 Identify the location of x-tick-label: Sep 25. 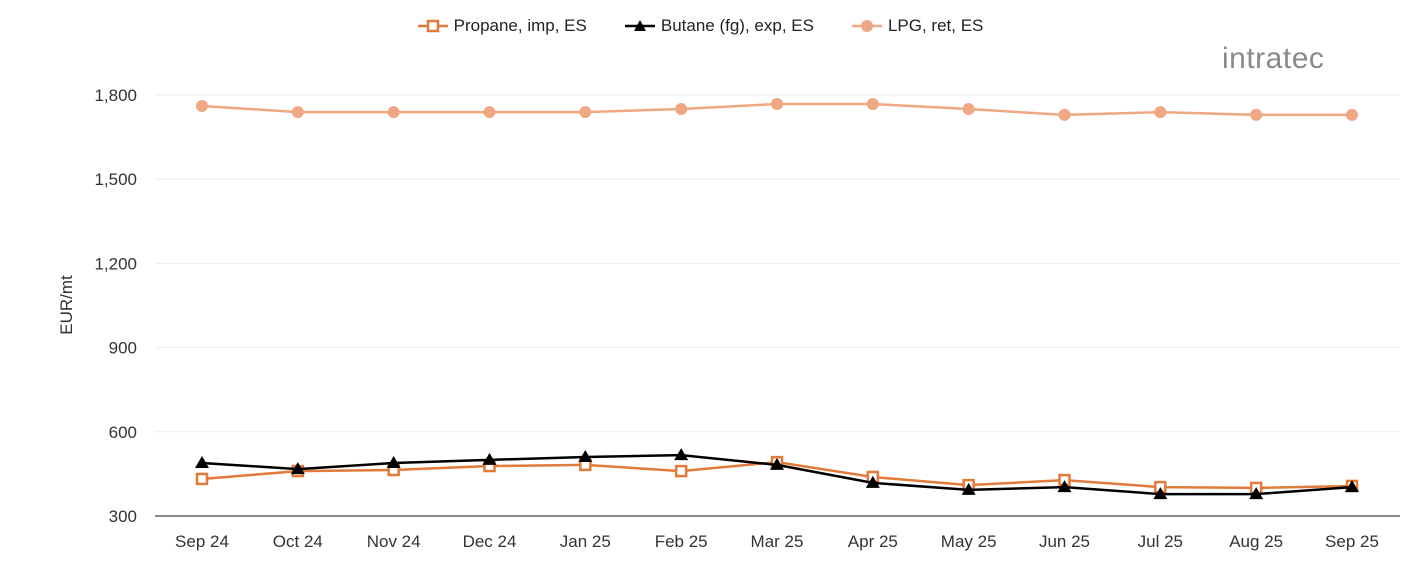
(1352, 541).